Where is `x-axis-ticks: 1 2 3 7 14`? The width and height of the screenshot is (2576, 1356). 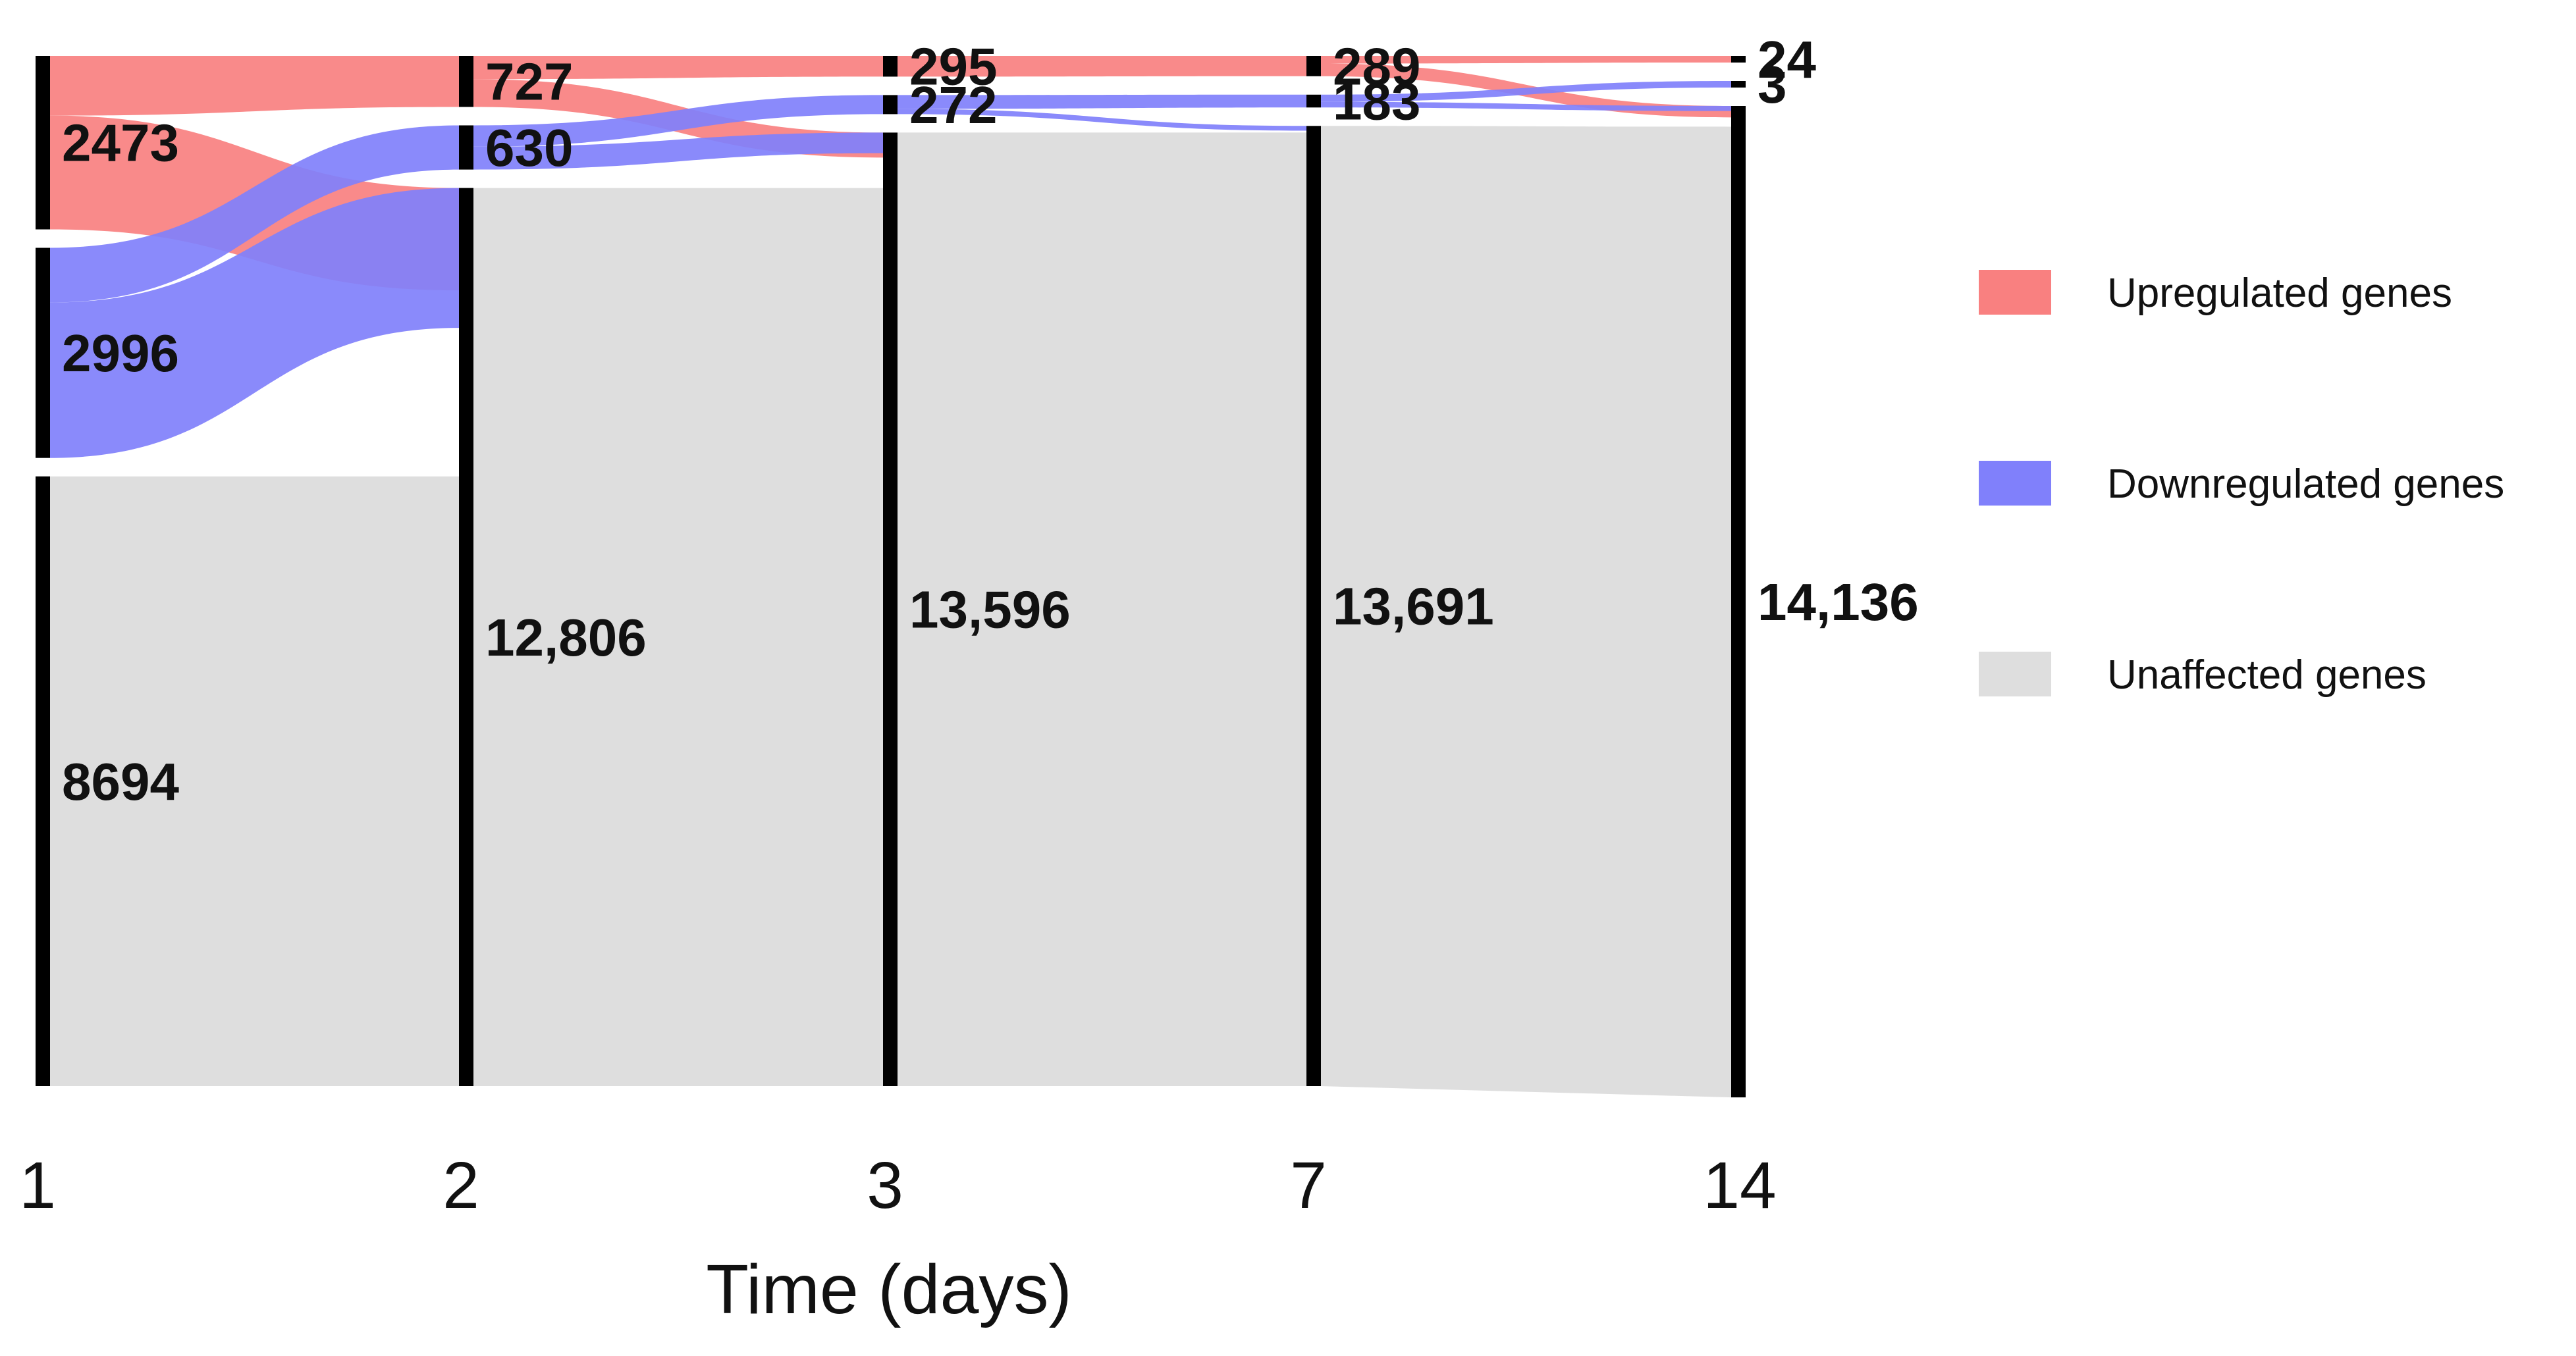 x-axis-ticks: 1 2 3 7 14 is located at coordinates (897, 1185).